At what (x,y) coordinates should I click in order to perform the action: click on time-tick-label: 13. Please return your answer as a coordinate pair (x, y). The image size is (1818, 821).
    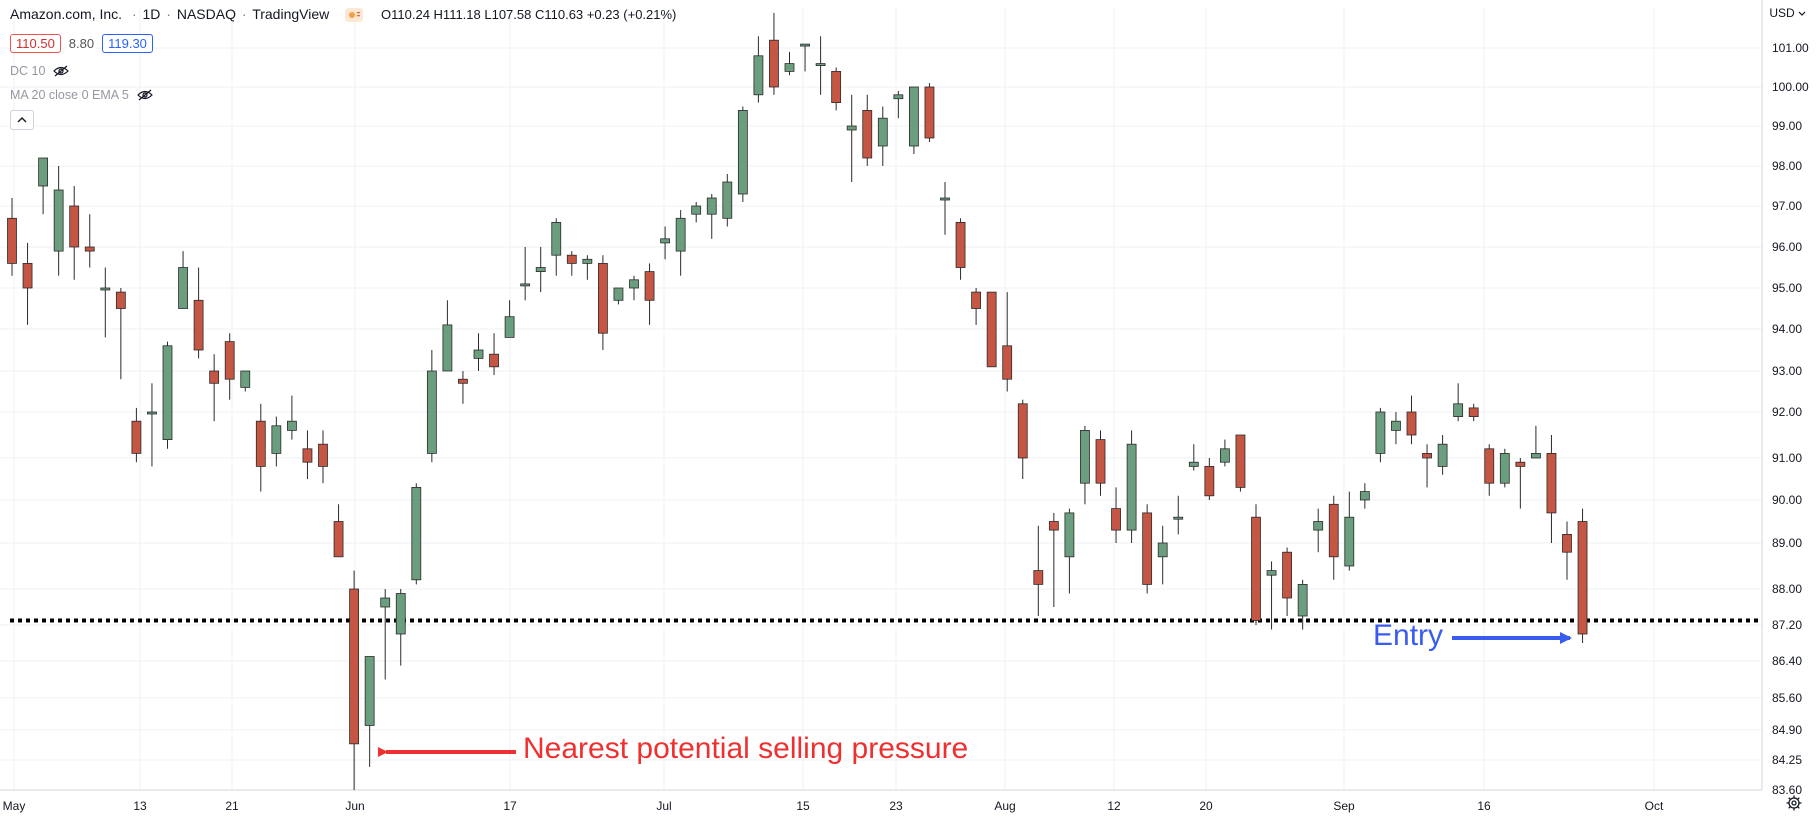
    Looking at the image, I should click on (140, 806).